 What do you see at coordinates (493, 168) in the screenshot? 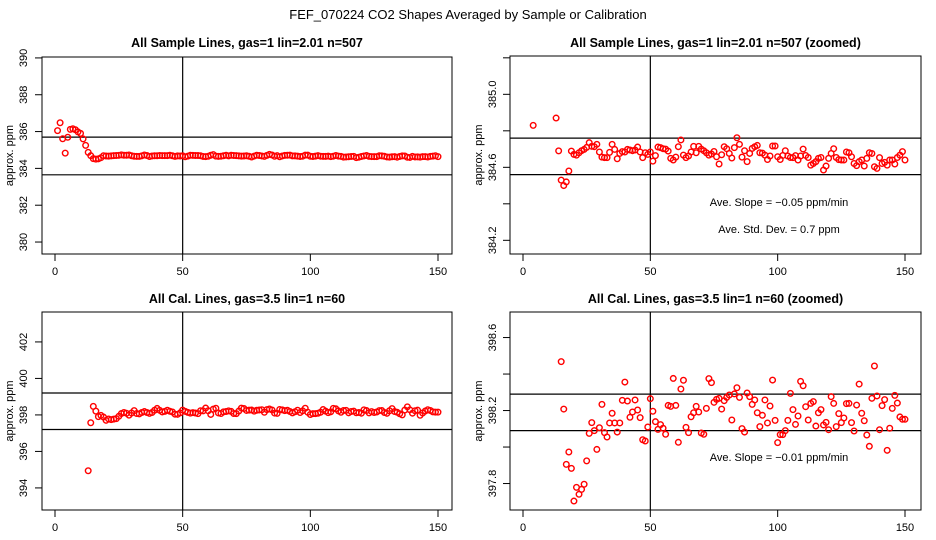
I see `y-tick-label: 384.6` at bounding box center [493, 168].